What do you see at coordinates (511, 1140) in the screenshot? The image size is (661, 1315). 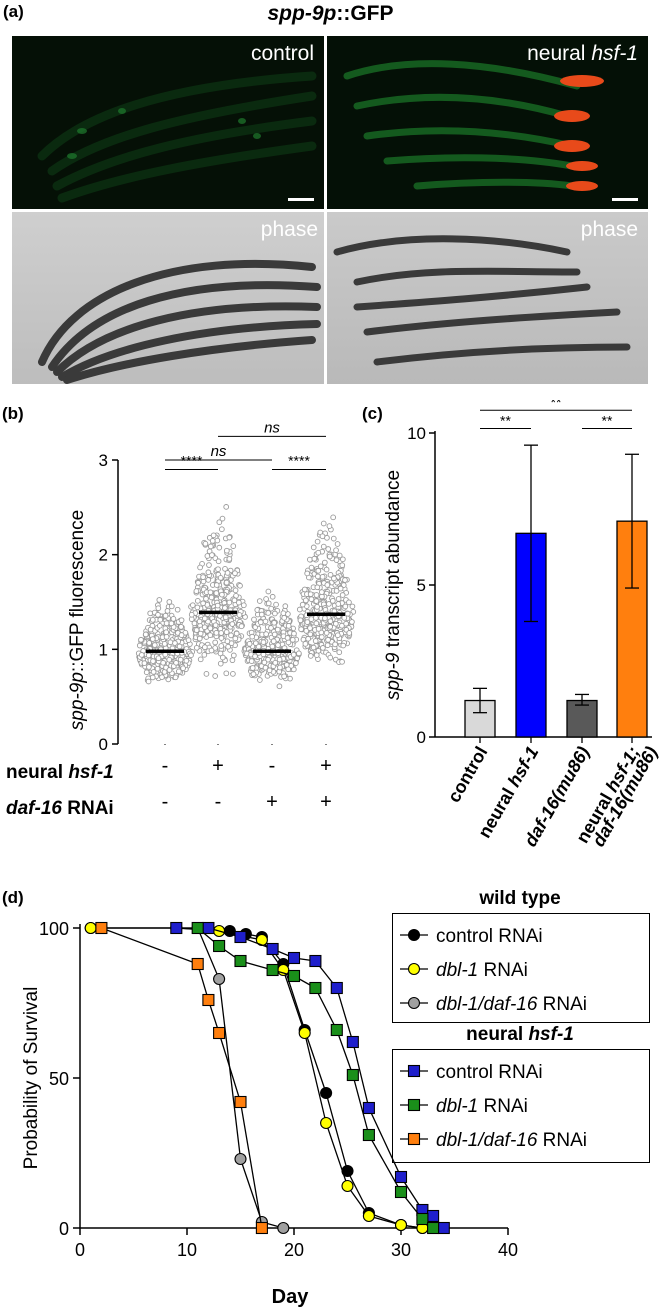 I see `legend-label: dbl-1/daf-16 RNAi` at bounding box center [511, 1140].